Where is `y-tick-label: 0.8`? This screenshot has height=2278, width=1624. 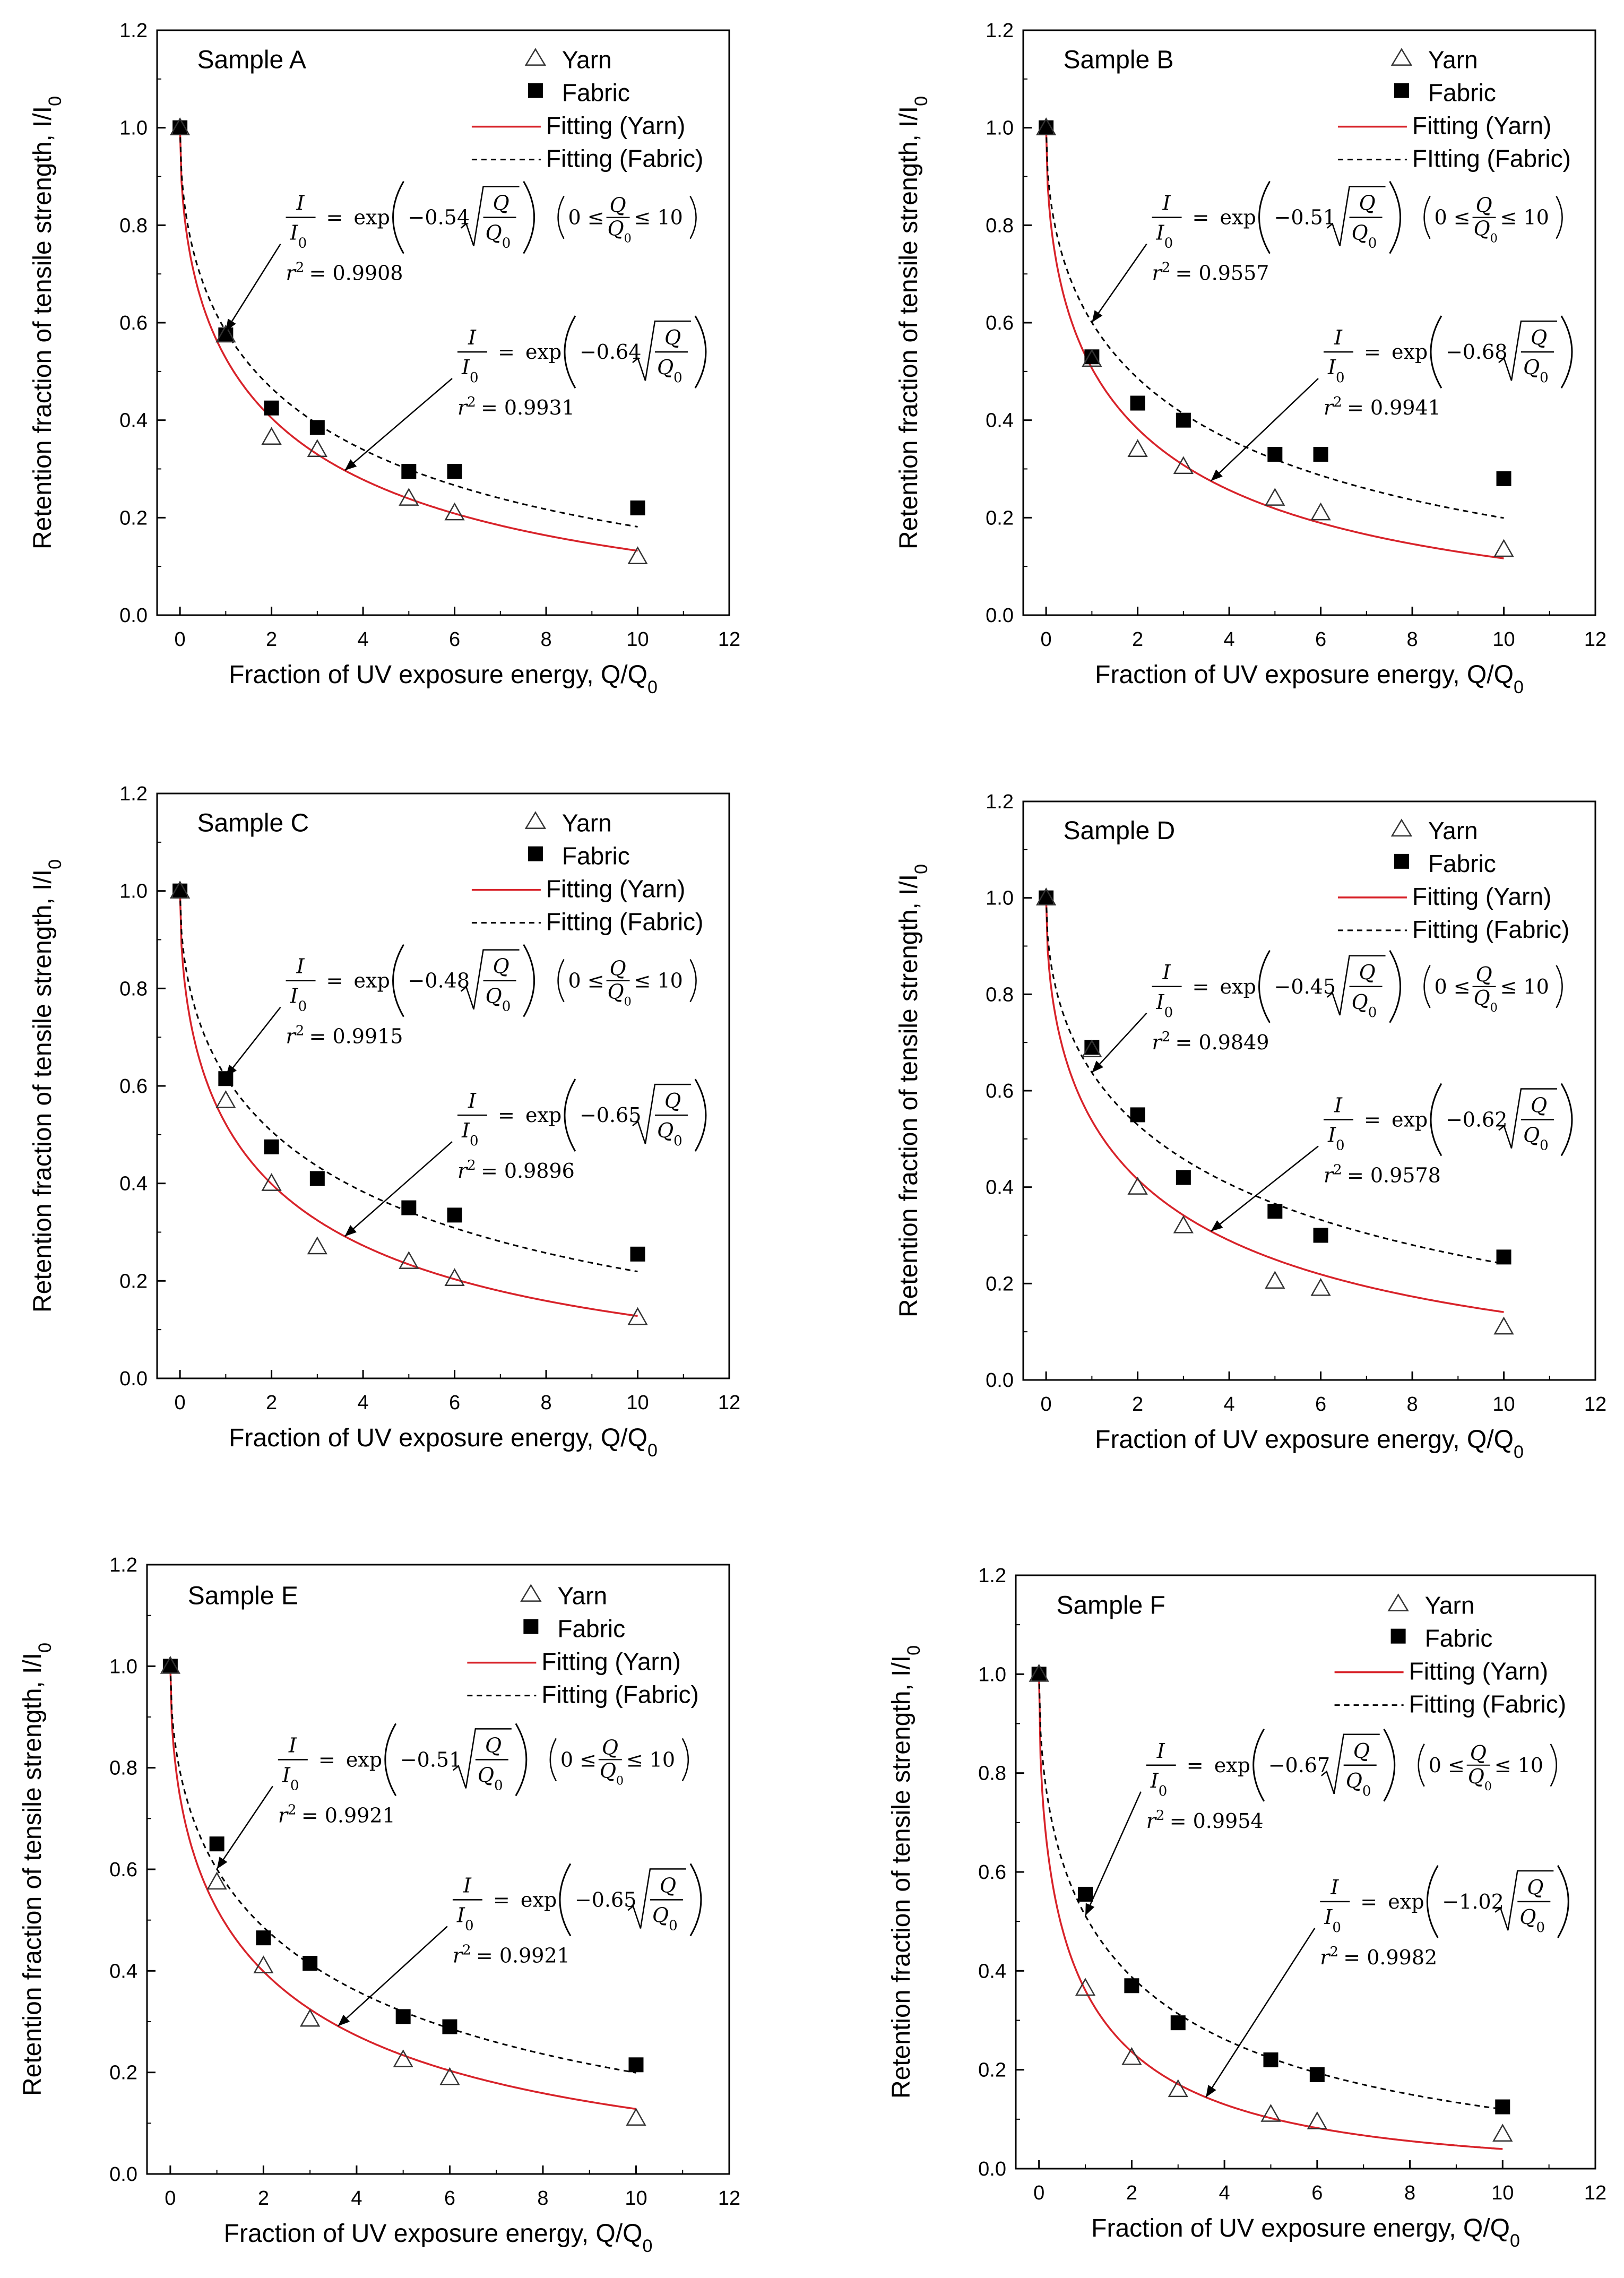
y-tick-label: 0.8 is located at coordinates (133, 989).